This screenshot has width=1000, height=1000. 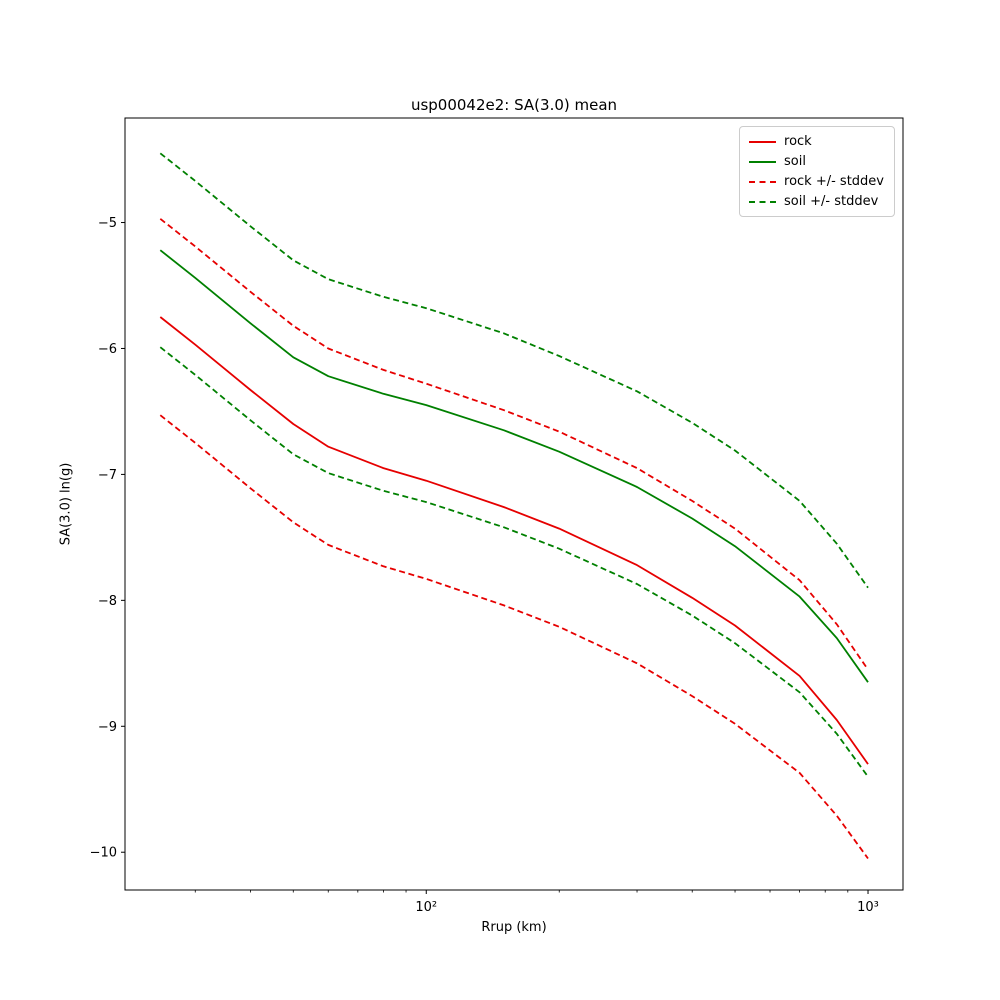 What do you see at coordinates (816, 161) in the screenshot?
I see `legend-entry: soil` at bounding box center [816, 161].